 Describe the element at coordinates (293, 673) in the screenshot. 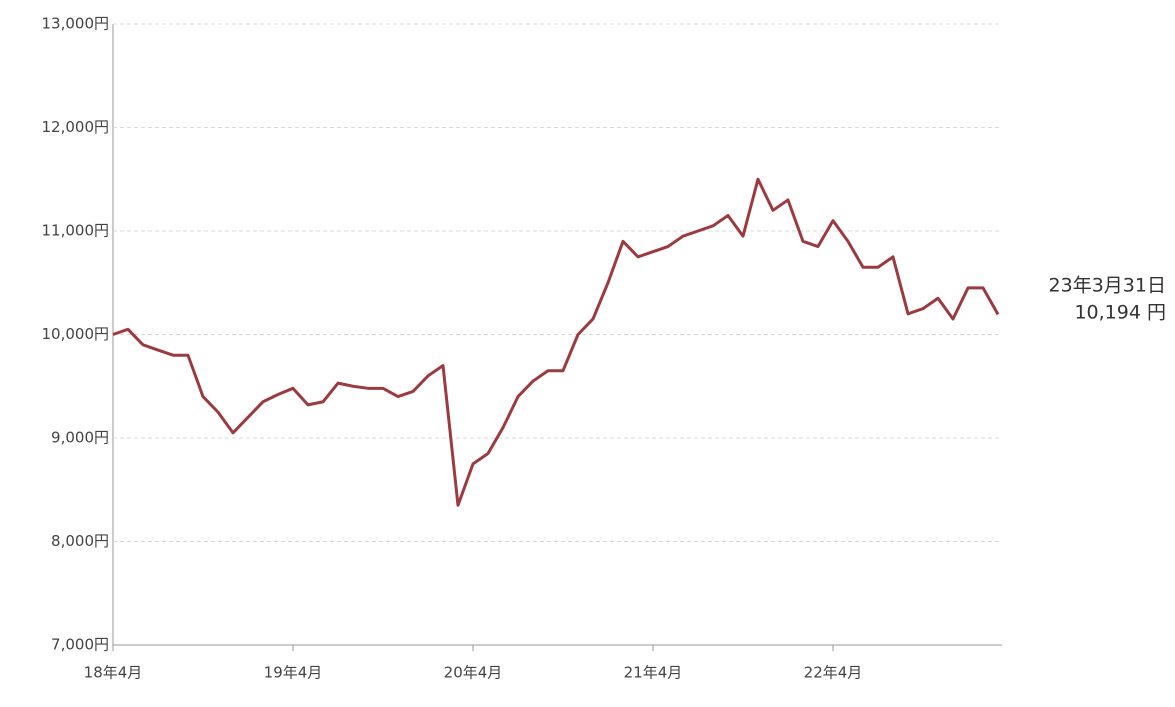

I see `x-tick-label: 19年4月` at that location.